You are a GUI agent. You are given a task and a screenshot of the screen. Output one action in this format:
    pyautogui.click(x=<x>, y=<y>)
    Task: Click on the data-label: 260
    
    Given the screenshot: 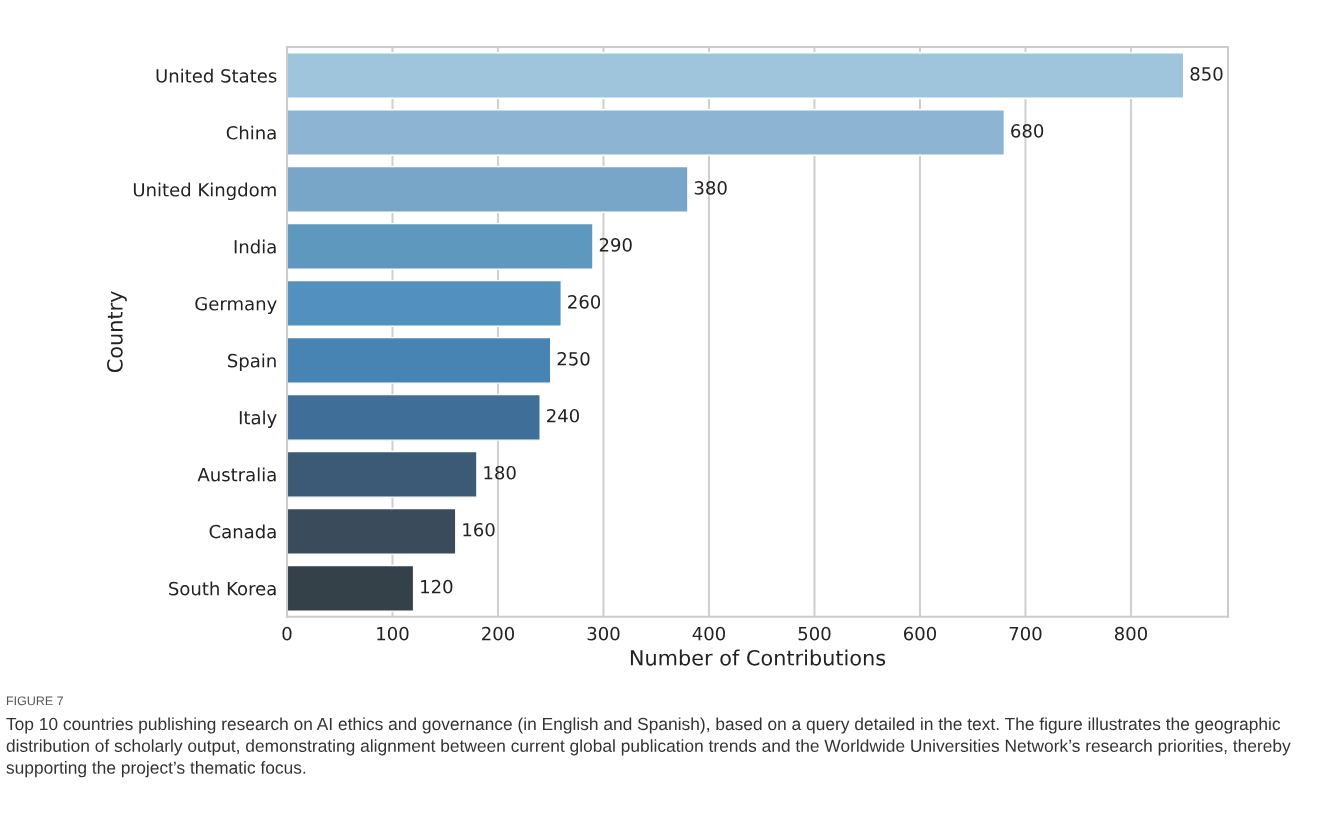 What is the action you would take?
    pyautogui.click(x=584, y=302)
    